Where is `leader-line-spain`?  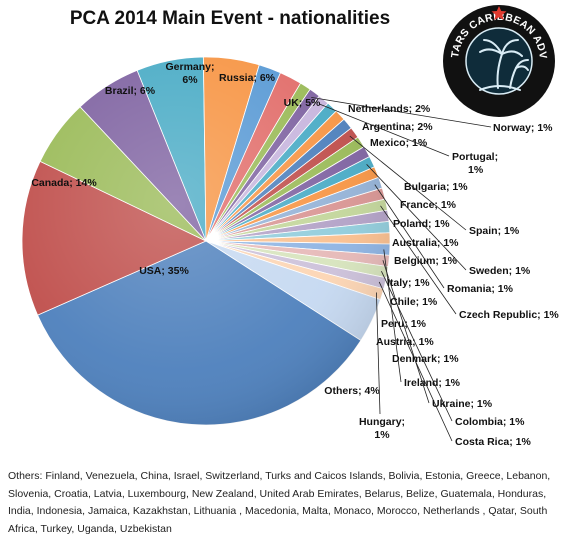
leader-line-spain is located at coordinates (408, 183).